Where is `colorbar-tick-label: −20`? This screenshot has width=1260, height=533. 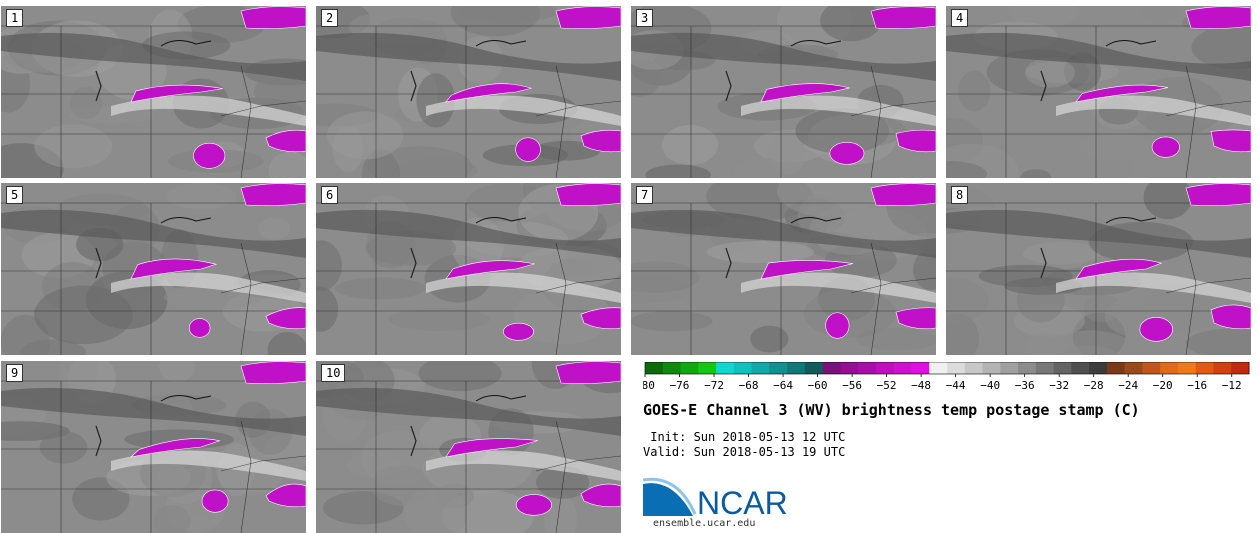
colorbar-tick-label: −20 is located at coordinates (1163, 385).